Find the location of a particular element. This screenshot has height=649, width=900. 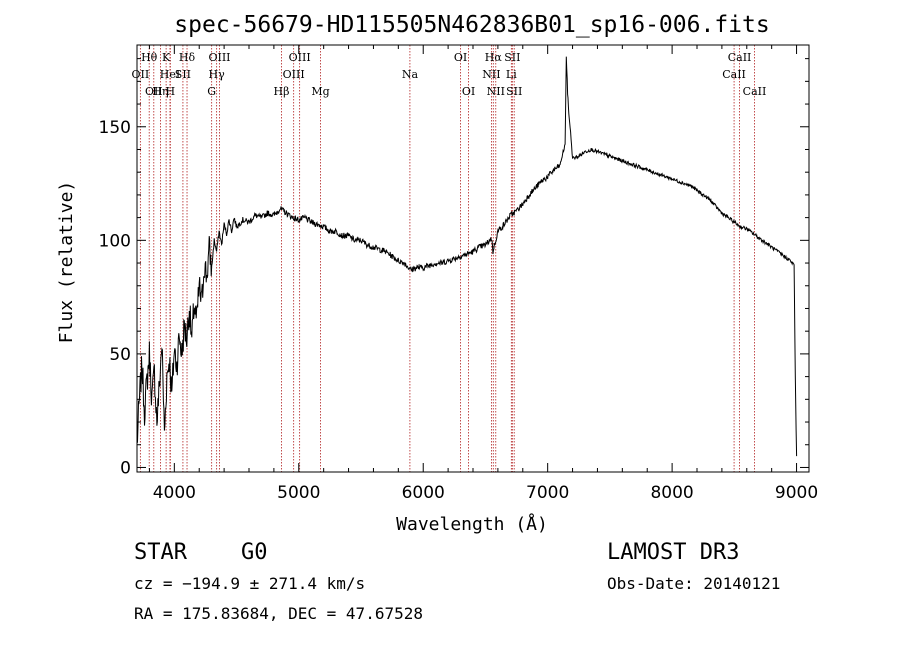

line-label-CaII-8542: CaII is located at coordinates (740, 57).